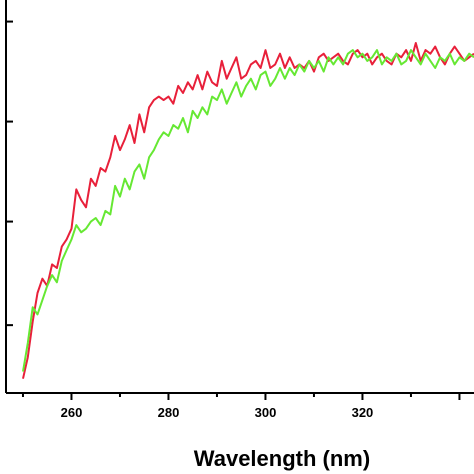 The height and width of the screenshot is (474, 474). What do you see at coordinates (72, 412) in the screenshot?
I see `x-tick-label: 260` at bounding box center [72, 412].